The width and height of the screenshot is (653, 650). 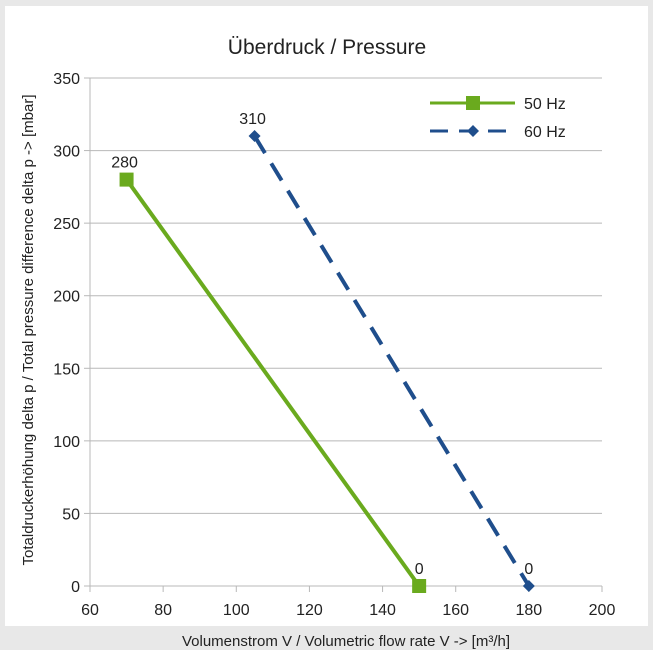 What do you see at coordinates (455, 610) in the screenshot?
I see `x-tick-label: 160` at bounding box center [455, 610].